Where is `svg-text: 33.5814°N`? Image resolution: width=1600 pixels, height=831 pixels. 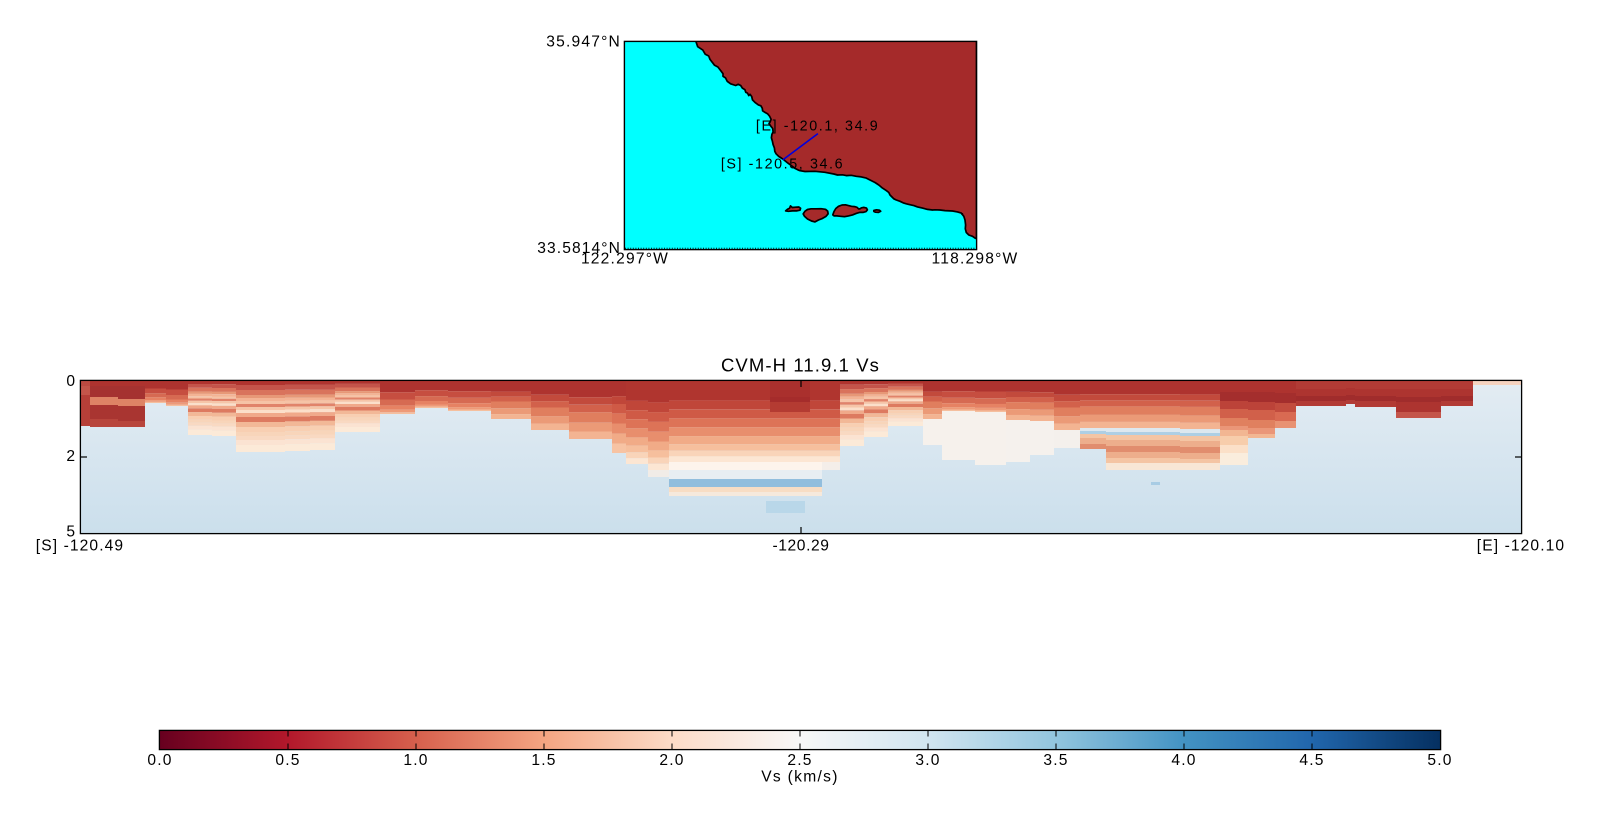
svg-text: 33.5814°N is located at coordinates (579, 248).